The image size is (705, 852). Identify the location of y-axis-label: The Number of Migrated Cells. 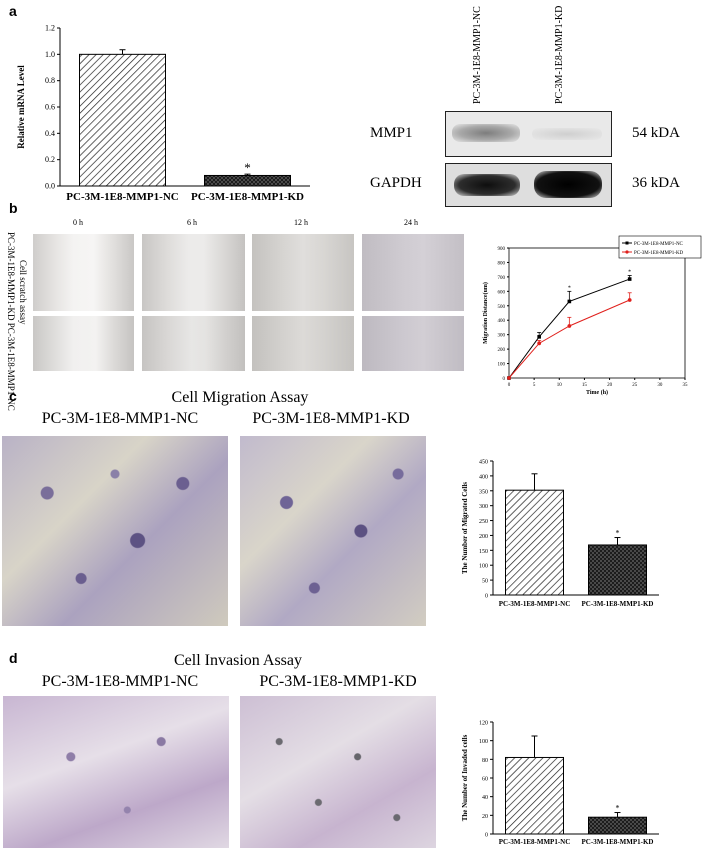
(465, 528).